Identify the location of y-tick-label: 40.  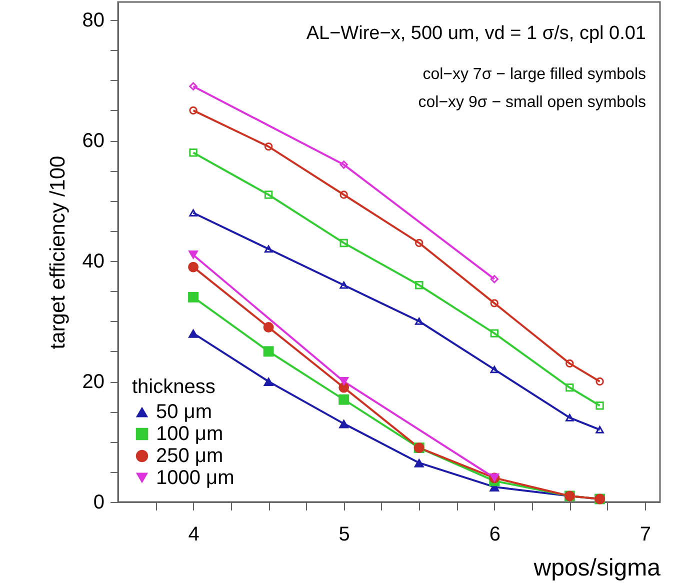
(93, 261).